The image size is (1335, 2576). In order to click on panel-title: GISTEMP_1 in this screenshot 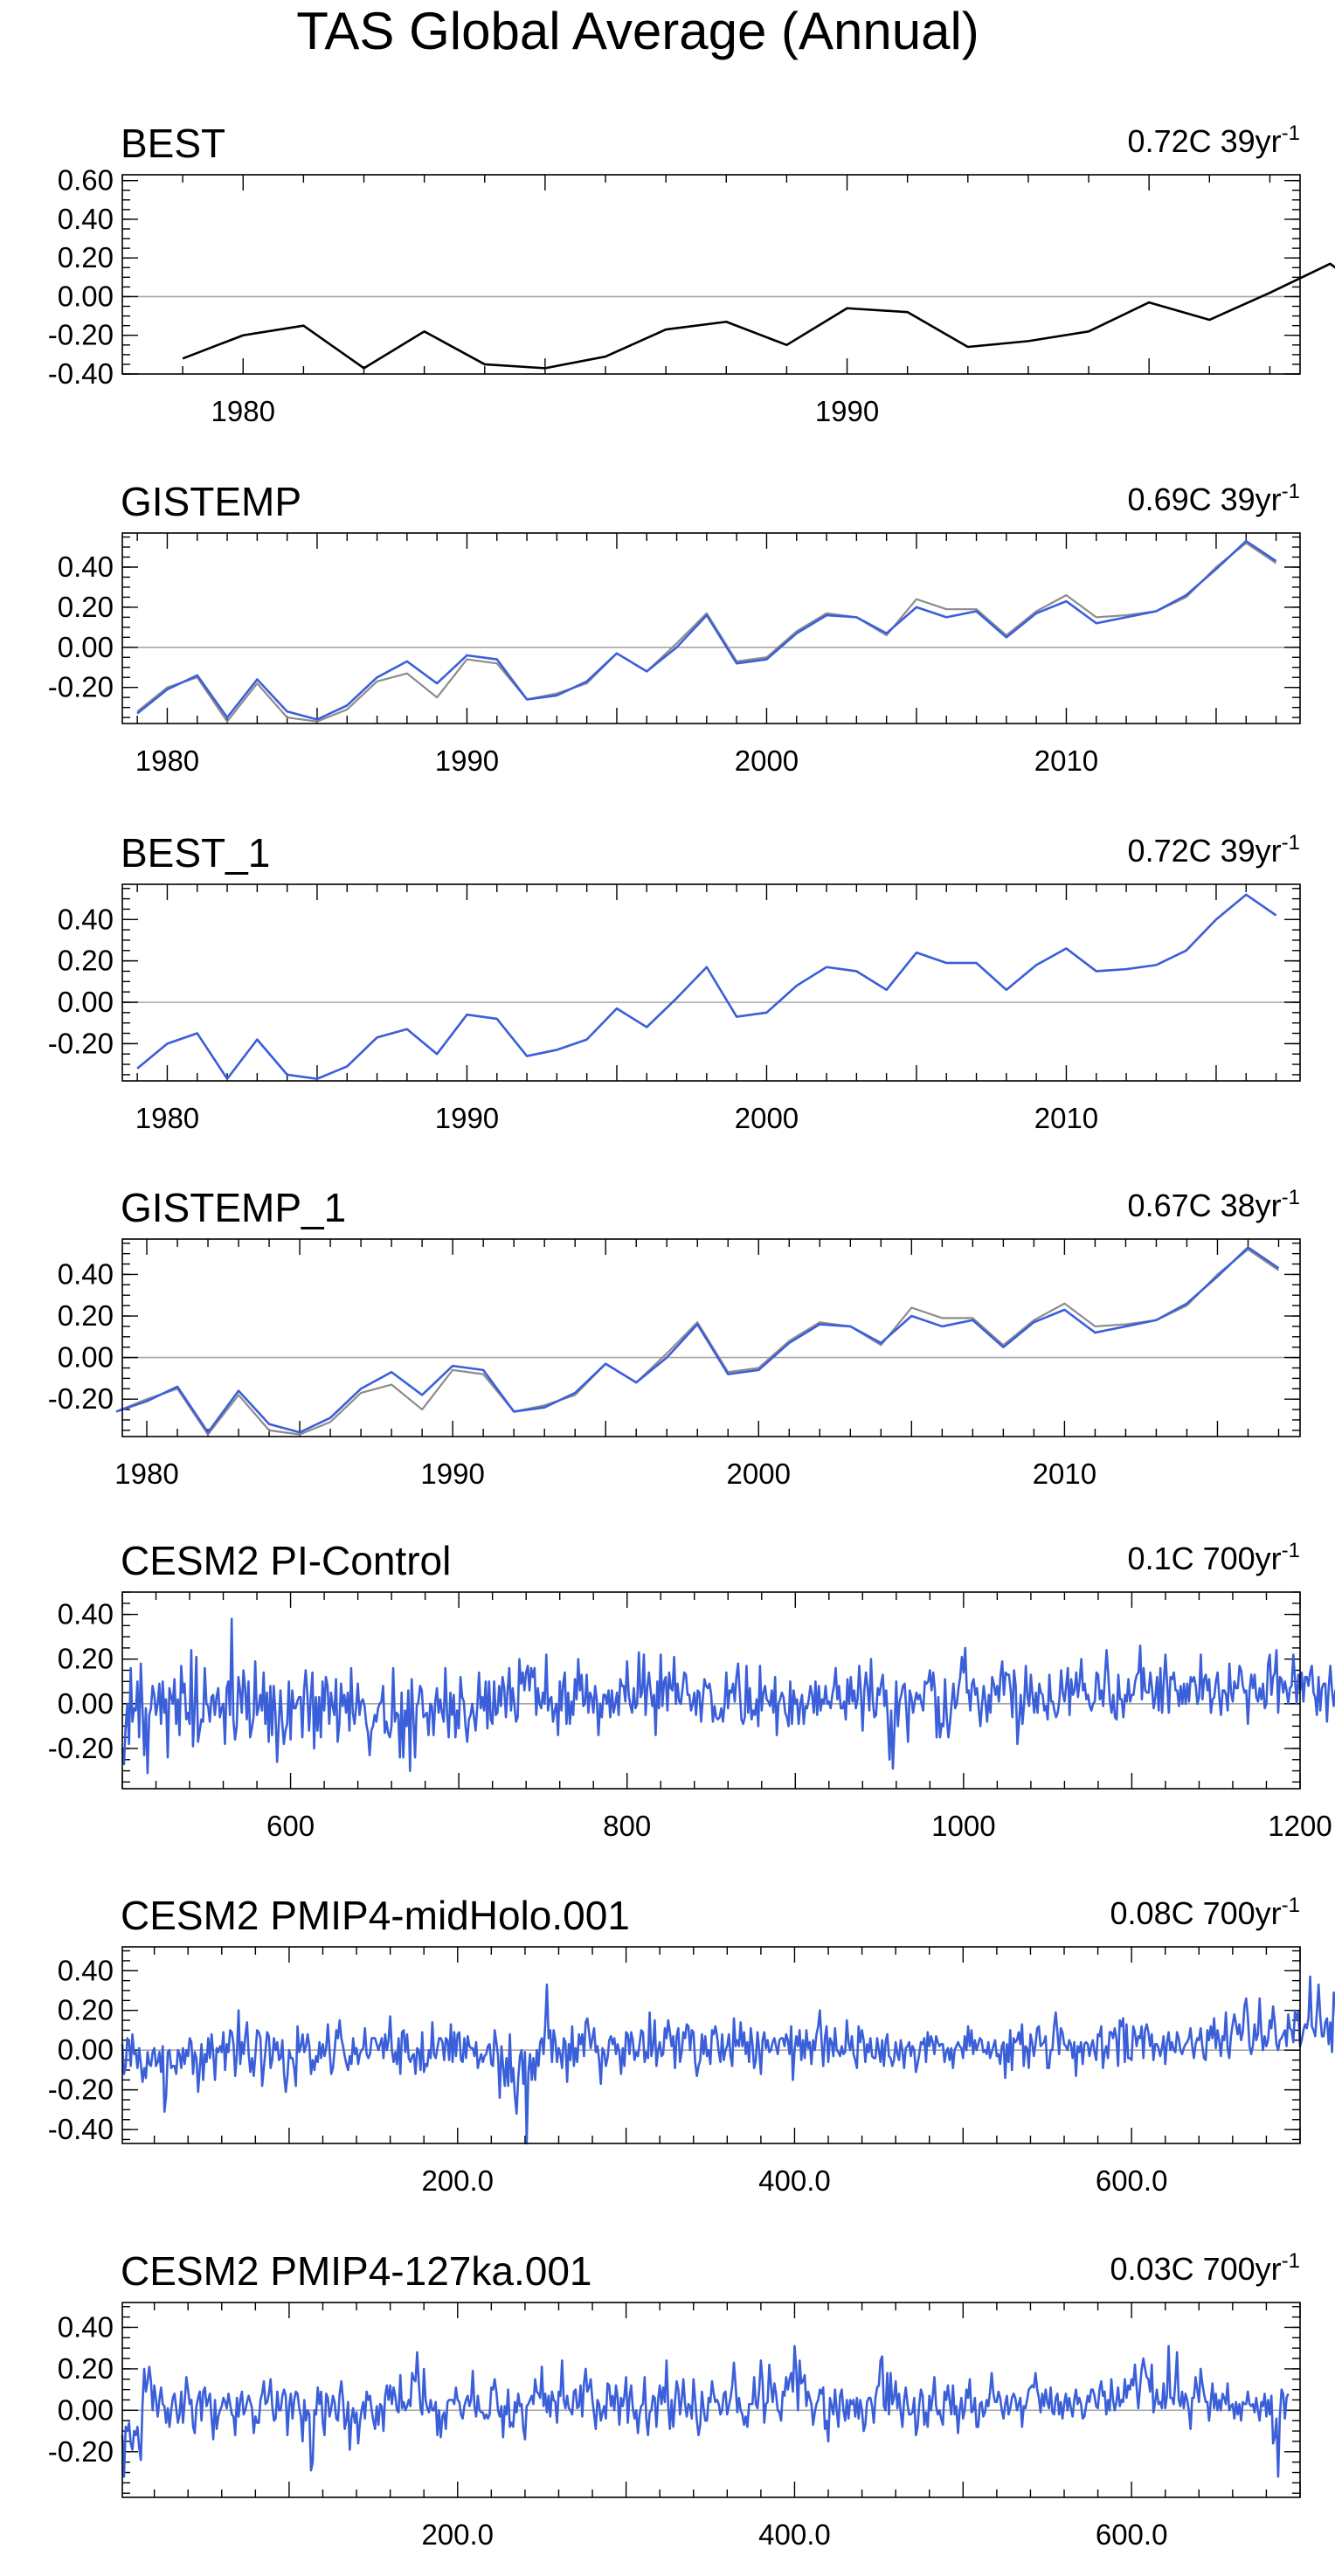, I will do `click(233, 1207)`.